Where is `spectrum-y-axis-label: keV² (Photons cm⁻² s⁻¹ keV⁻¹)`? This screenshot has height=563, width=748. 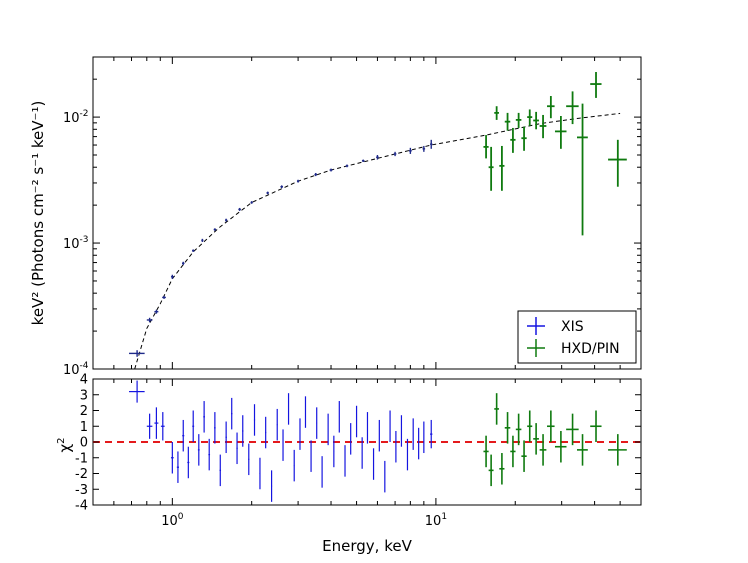 spectrum-y-axis-label: keV² (Photons cm⁻² s⁻¹ keV⁻¹) is located at coordinates (38, 213).